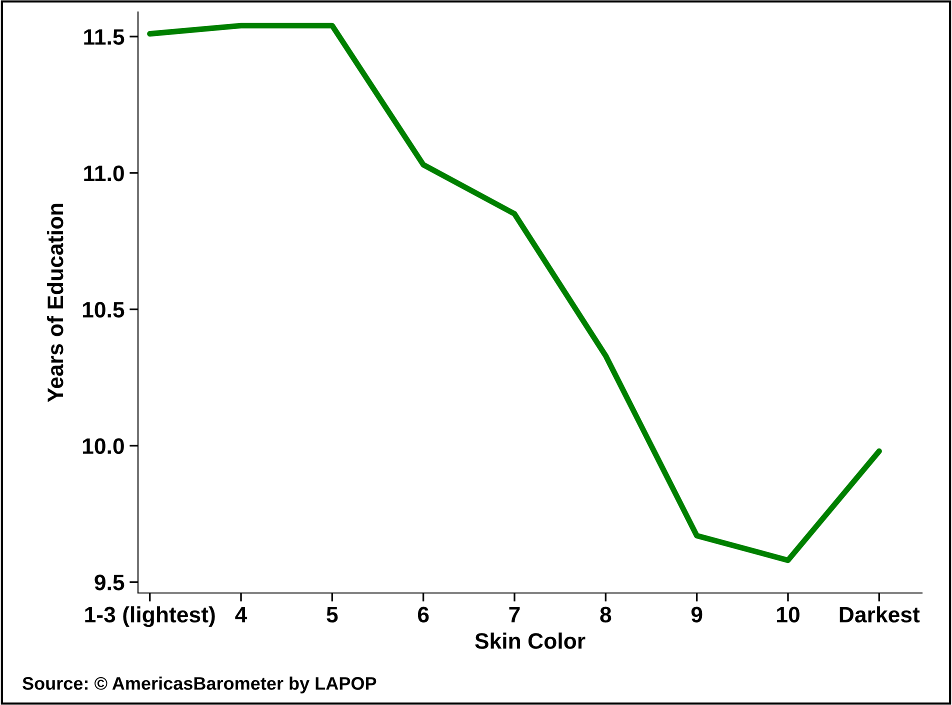 The image size is (952, 705). What do you see at coordinates (514, 614) in the screenshot?
I see `x-tick-label: 7` at bounding box center [514, 614].